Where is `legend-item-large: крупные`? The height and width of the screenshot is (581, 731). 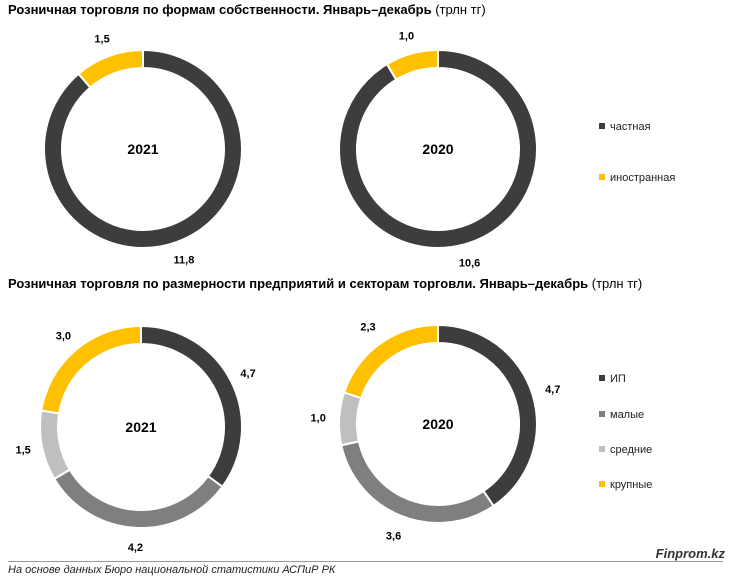 legend-item-large: крупные is located at coordinates (625, 485).